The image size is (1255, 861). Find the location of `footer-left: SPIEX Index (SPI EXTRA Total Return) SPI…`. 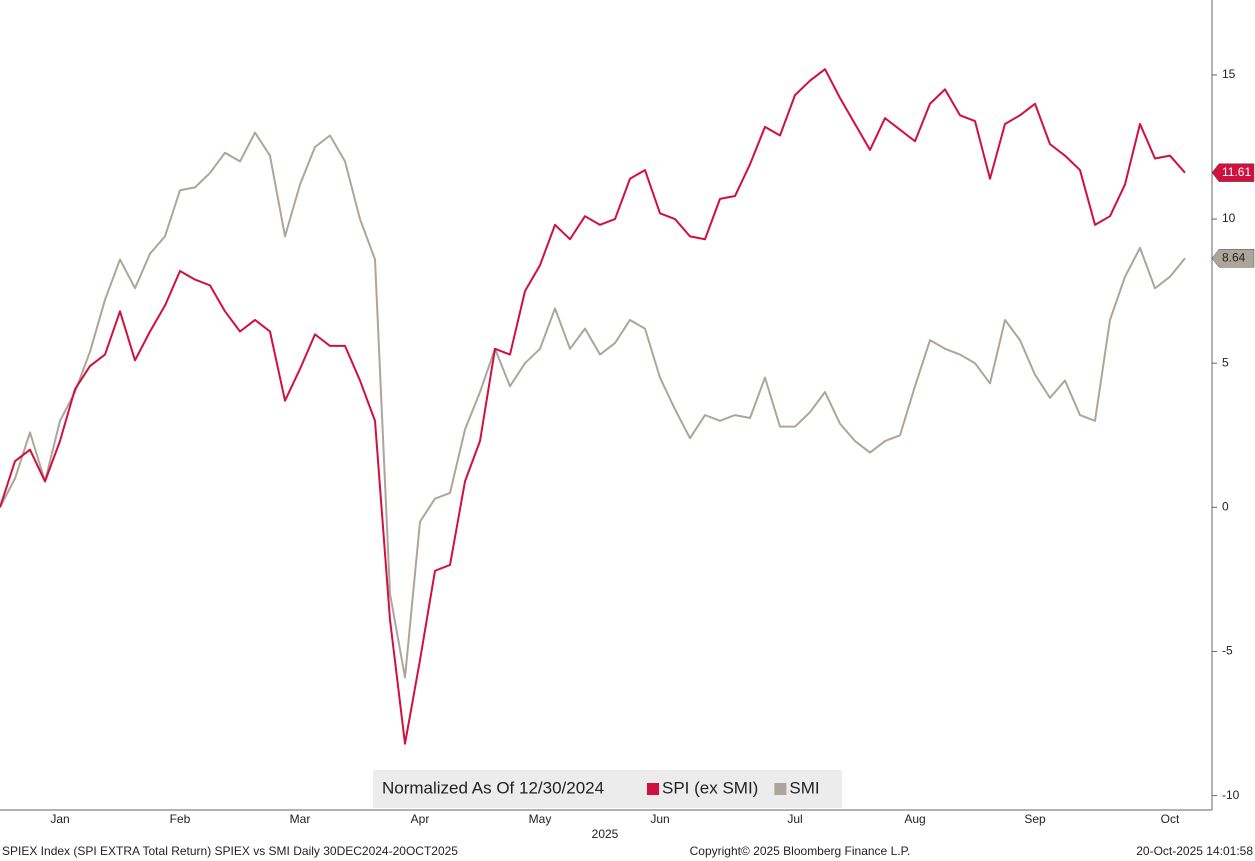

footer-left: SPIEX Index (SPI EXTRA Total Return) SPI… is located at coordinates (230, 851).